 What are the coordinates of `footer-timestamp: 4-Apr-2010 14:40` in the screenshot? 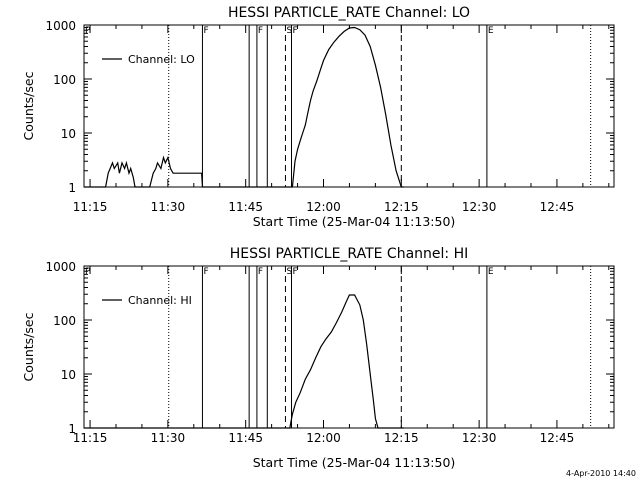 It's located at (601, 473).